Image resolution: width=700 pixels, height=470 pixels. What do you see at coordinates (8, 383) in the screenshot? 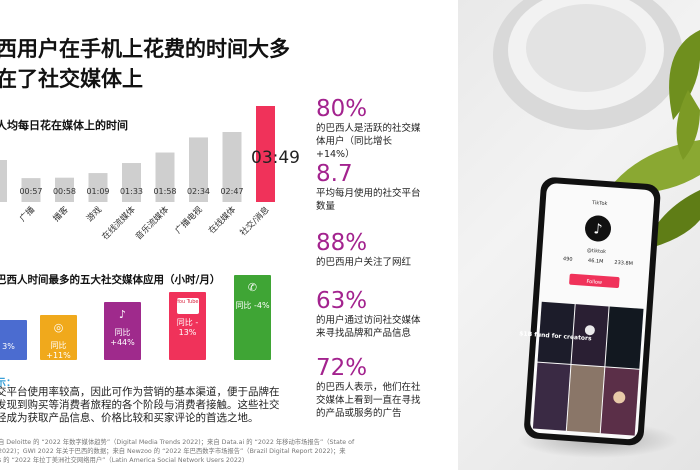
I see `tip-heading: 示：` at bounding box center [8, 383].